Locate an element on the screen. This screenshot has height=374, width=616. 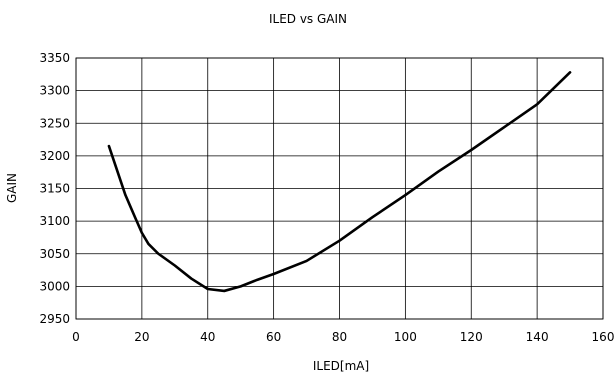
y-tick-label-6: 3250 is located at coordinates (54, 123).